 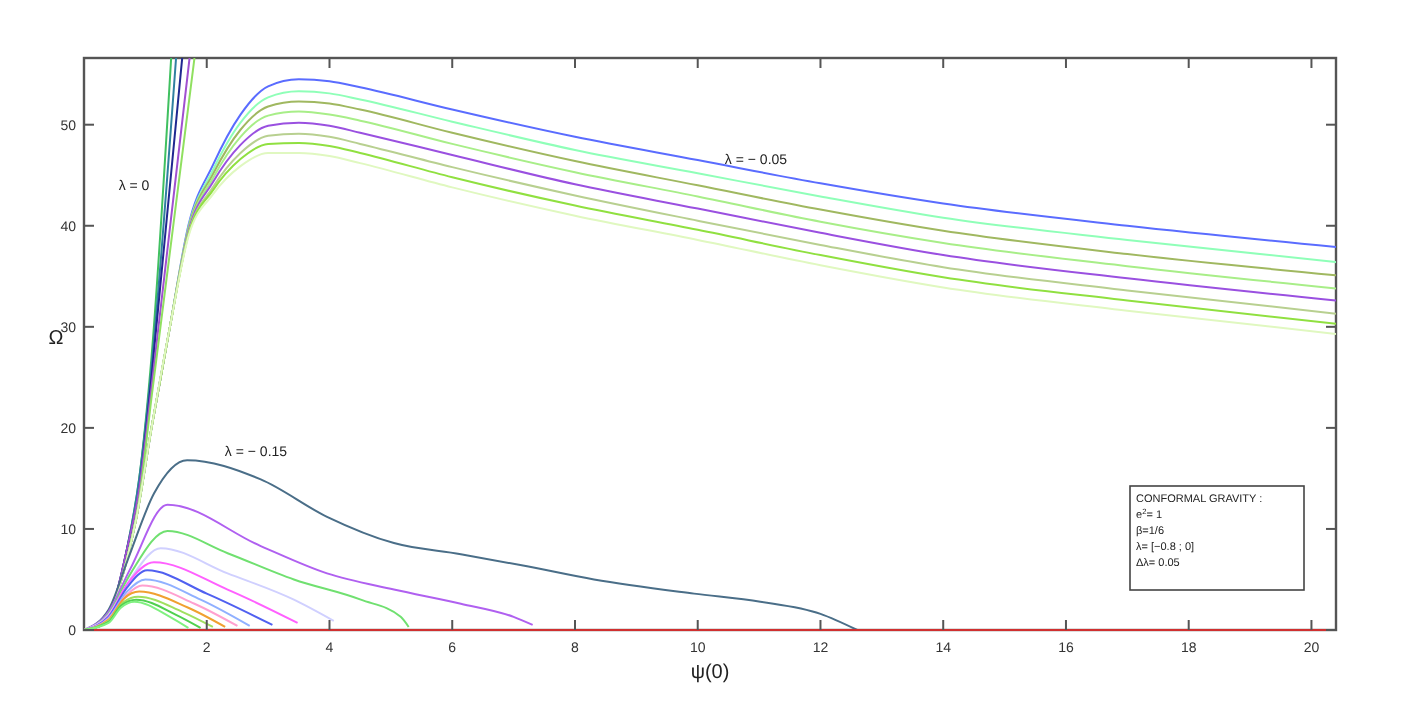 What do you see at coordinates (56, 339) in the screenshot?
I see `y-axis-title: Ω` at bounding box center [56, 339].